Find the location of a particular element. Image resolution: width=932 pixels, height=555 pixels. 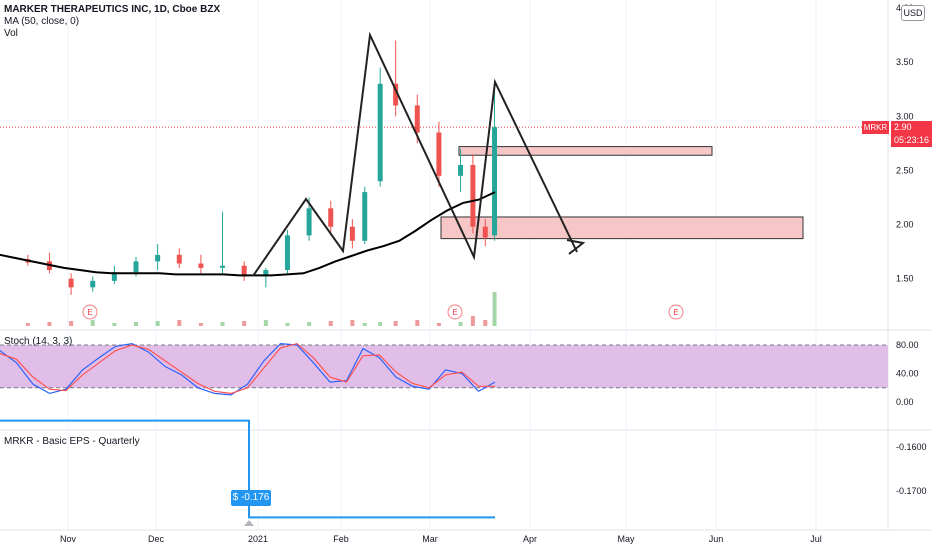

stoch-band is located at coordinates (444, 366).